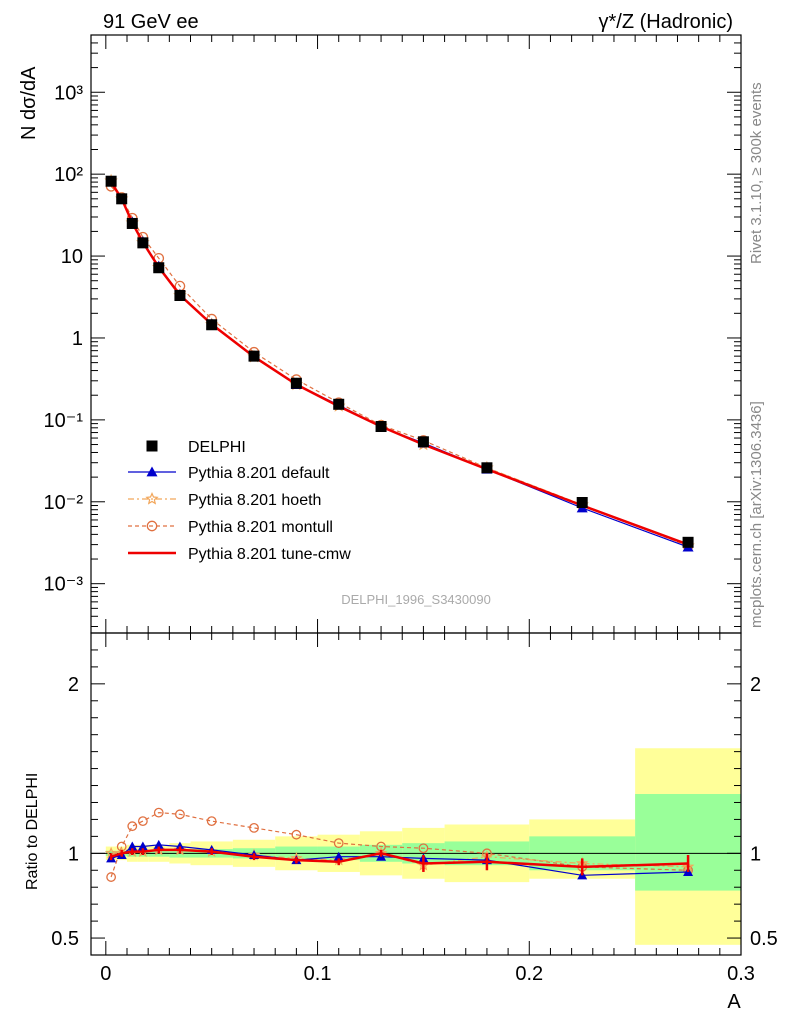 Image resolution: width=786 pixels, height=1024 pixels. What do you see at coordinates (254, 500) in the screenshot?
I see `legend-label-hoeth: Pythia 8.201 hoeth` at bounding box center [254, 500].